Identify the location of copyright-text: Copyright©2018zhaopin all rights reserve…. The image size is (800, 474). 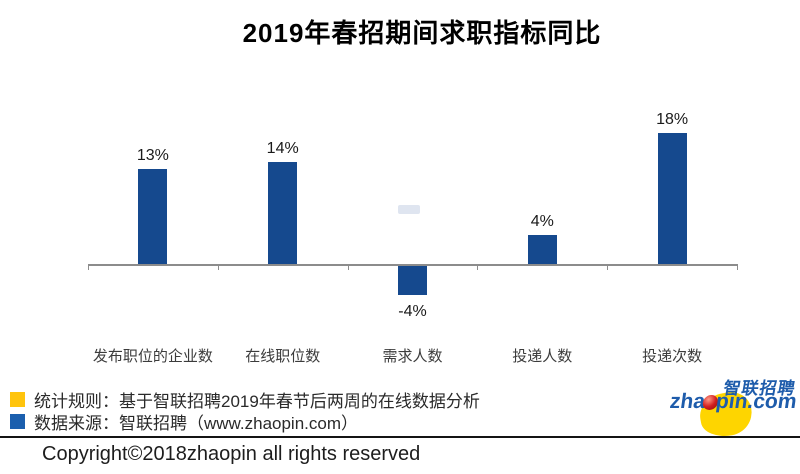
(231, 454).